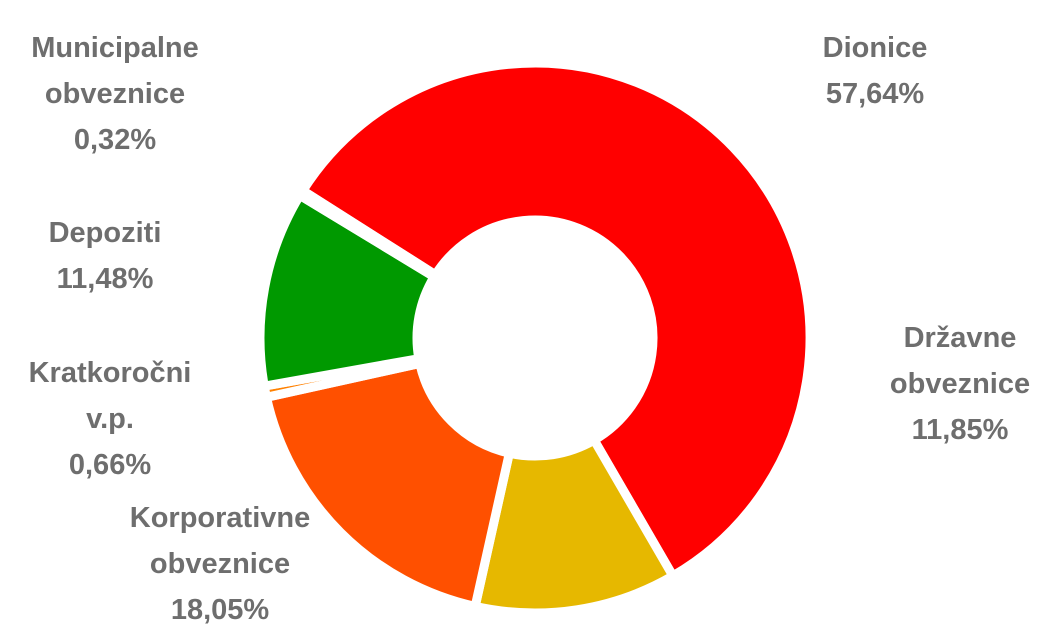  I want to click on label-municipalne-name-2: obveznice, so click(115, 94).